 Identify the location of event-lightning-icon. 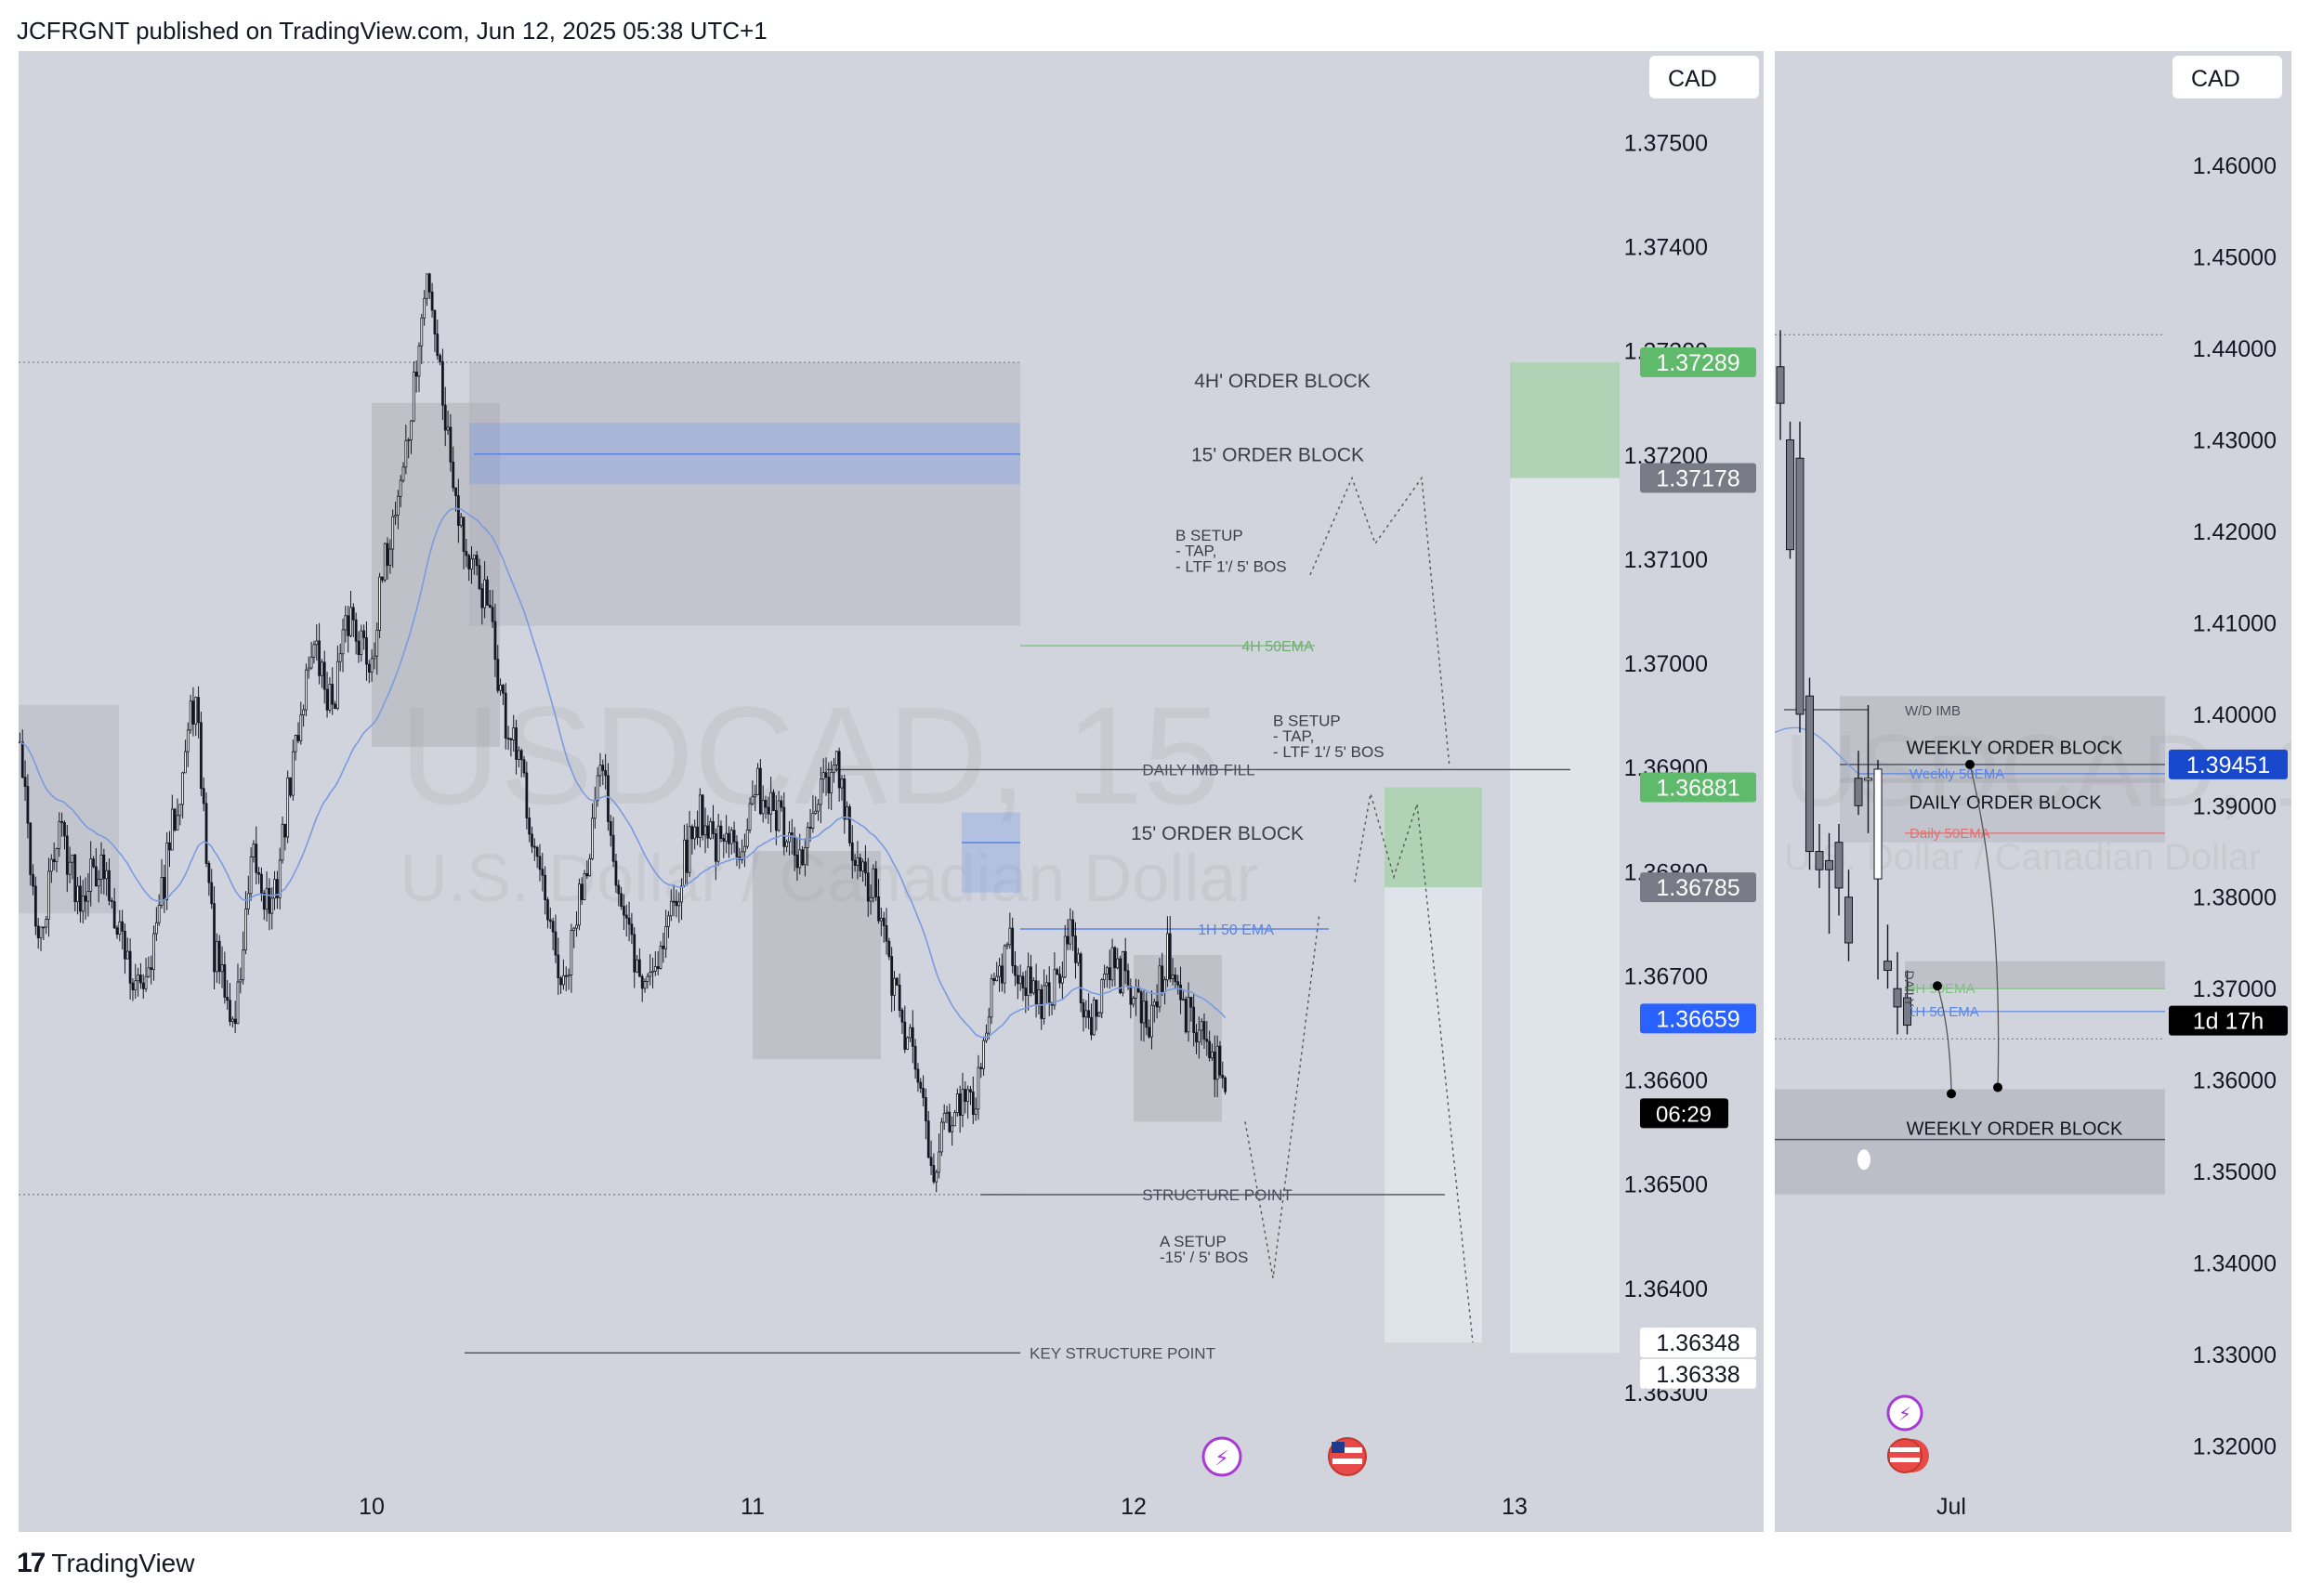
(1221, 1456).